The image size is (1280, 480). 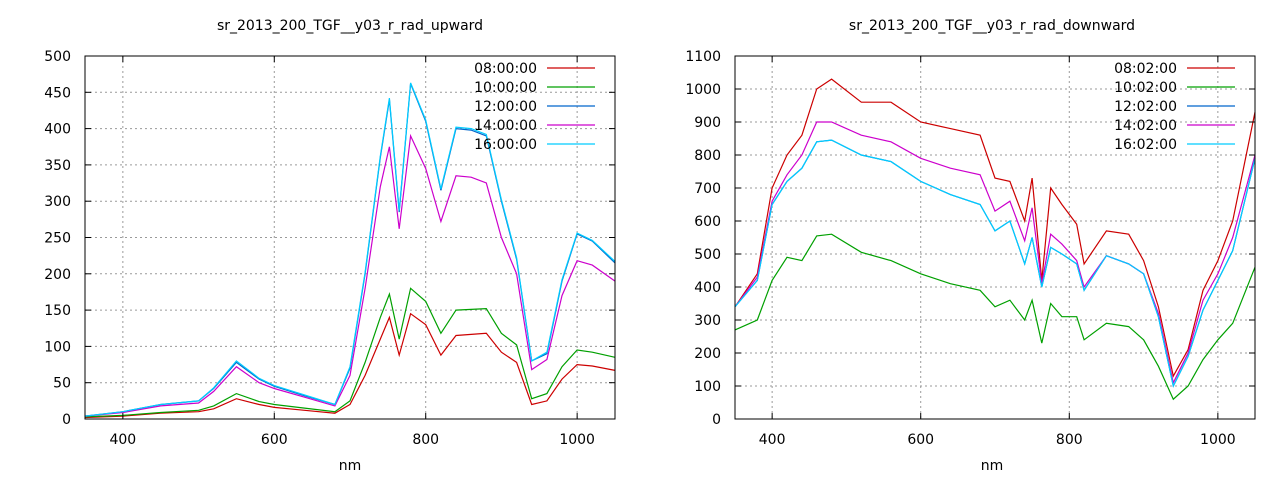 I want to click on legend-label: 16:02:00, so click(x=1145, y=145).